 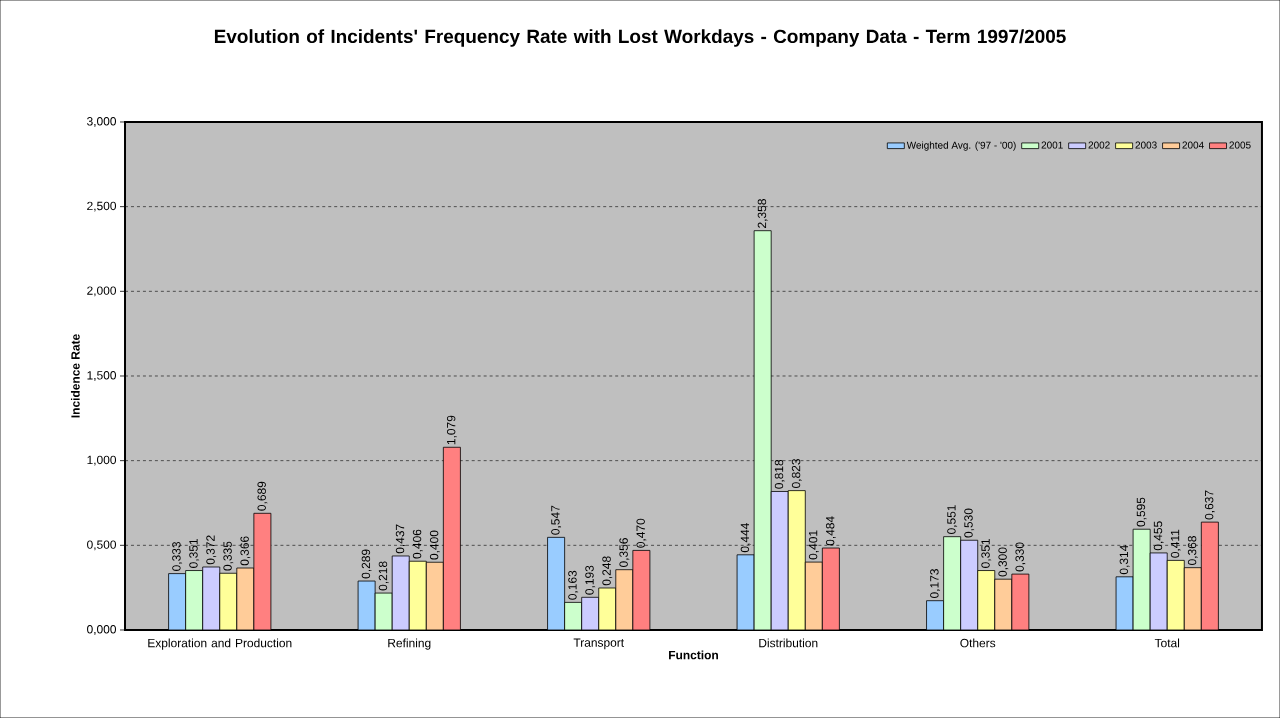 I want to click on data-label: 0,437, so click(x=400, y=539).